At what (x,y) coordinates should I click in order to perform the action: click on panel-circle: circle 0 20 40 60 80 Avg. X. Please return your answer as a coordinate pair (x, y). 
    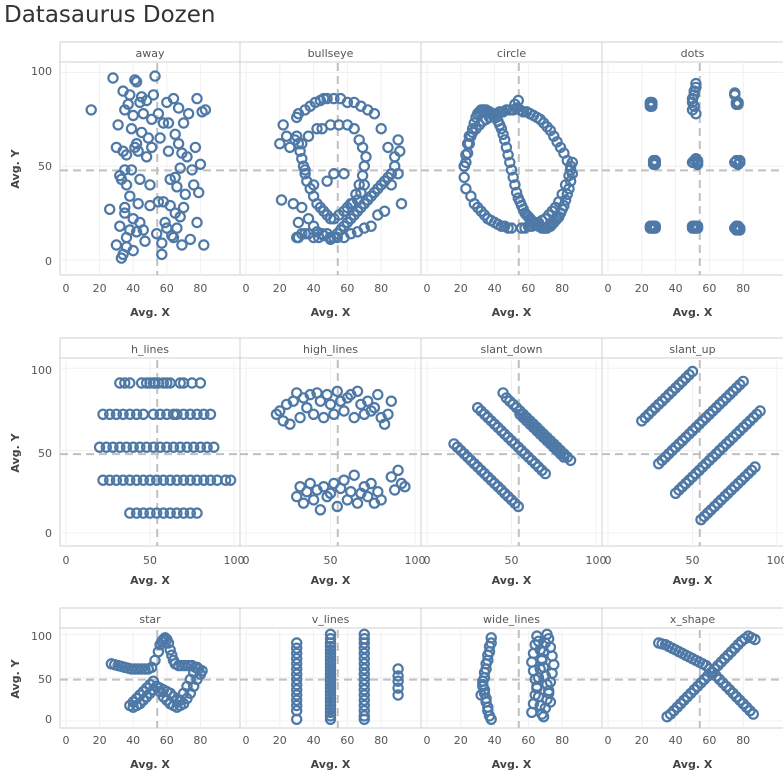
    Looking at the image, I should click on (511, 180).